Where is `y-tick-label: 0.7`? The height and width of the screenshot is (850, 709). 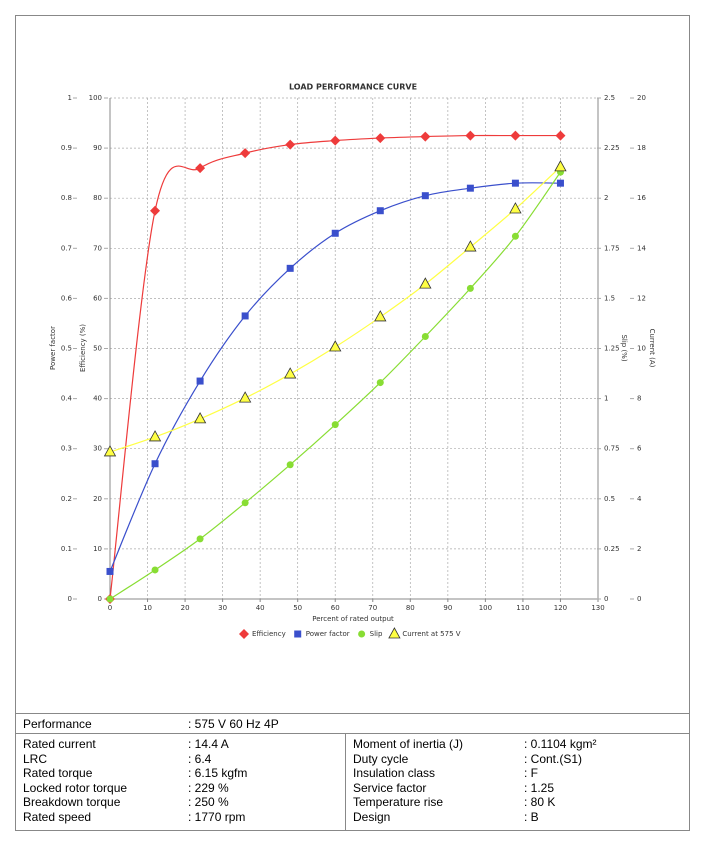 y-tick-label: 0.7 is located at coordinates (66, 248).